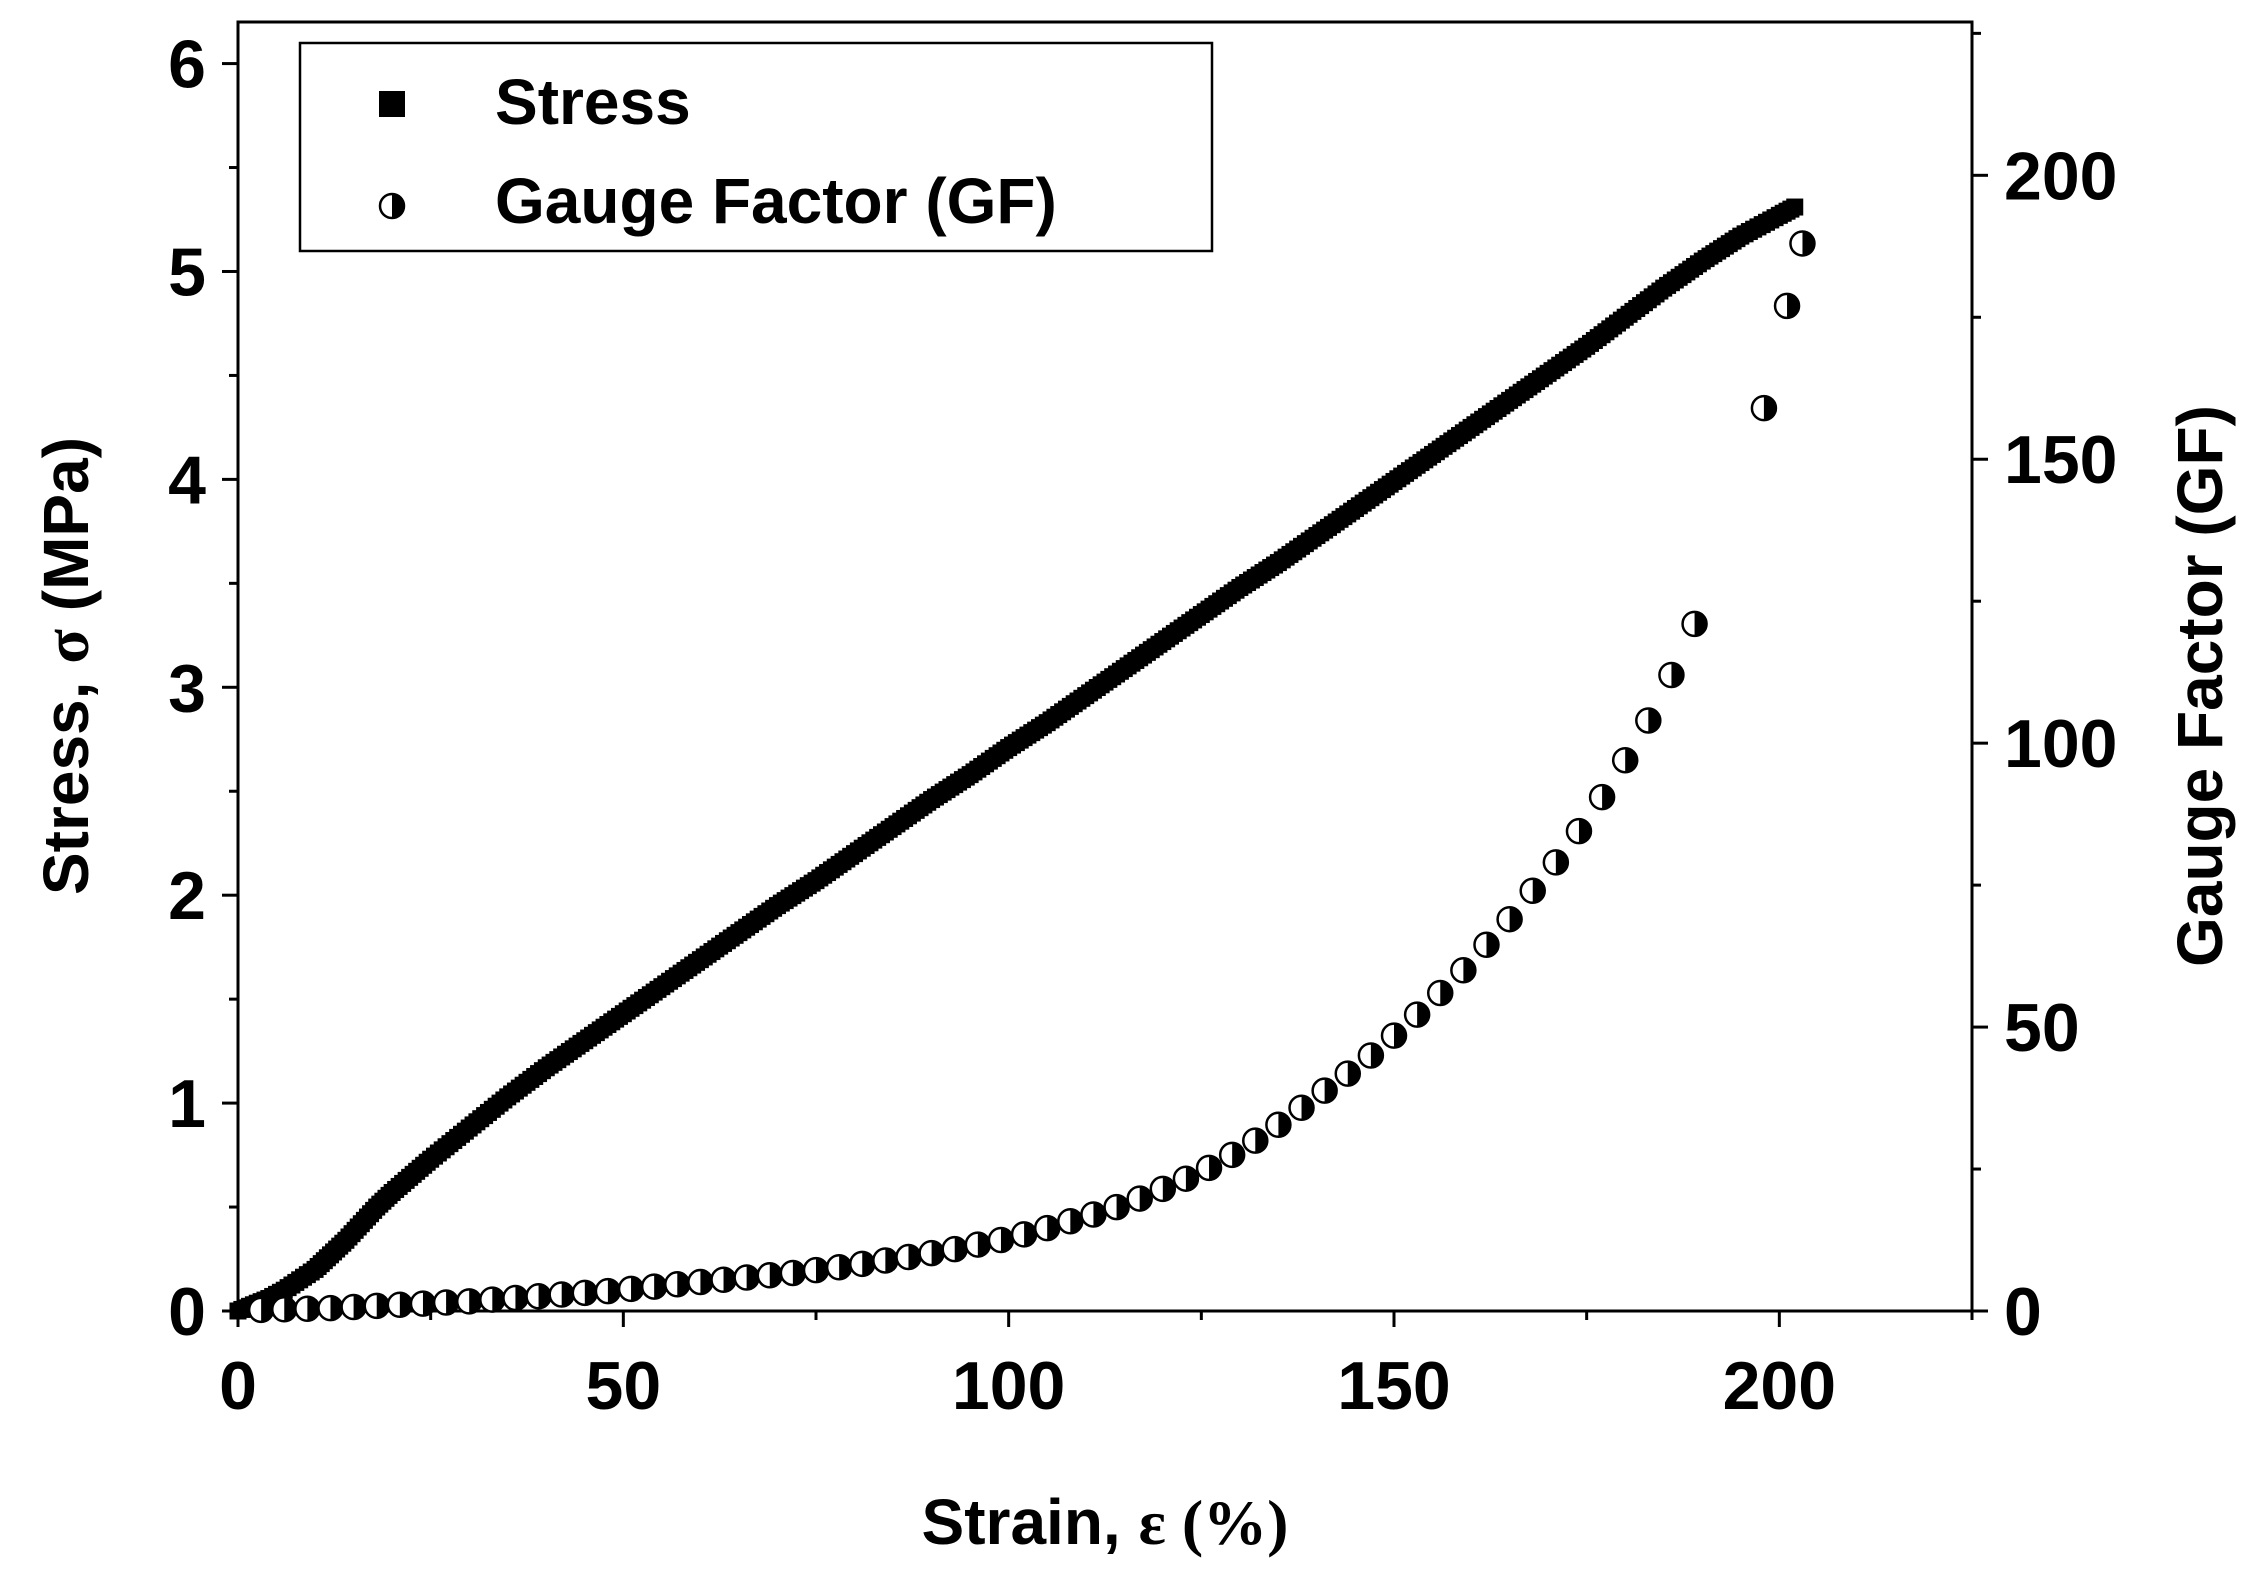 The height and width of the screenshot is (1574, 2256). I want to click on legend-box, so click(756, 147).